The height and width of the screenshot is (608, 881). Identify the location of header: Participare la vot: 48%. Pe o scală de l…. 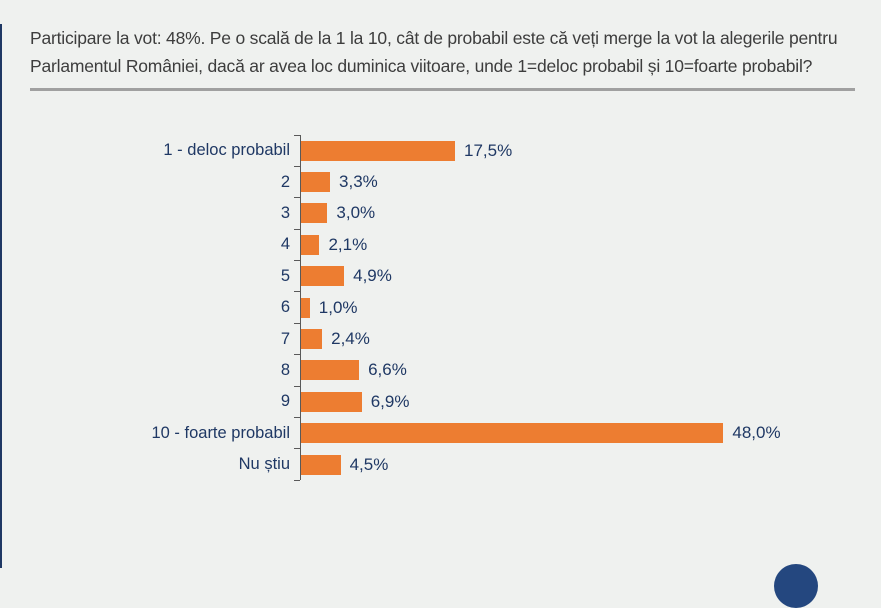
(441, 52).